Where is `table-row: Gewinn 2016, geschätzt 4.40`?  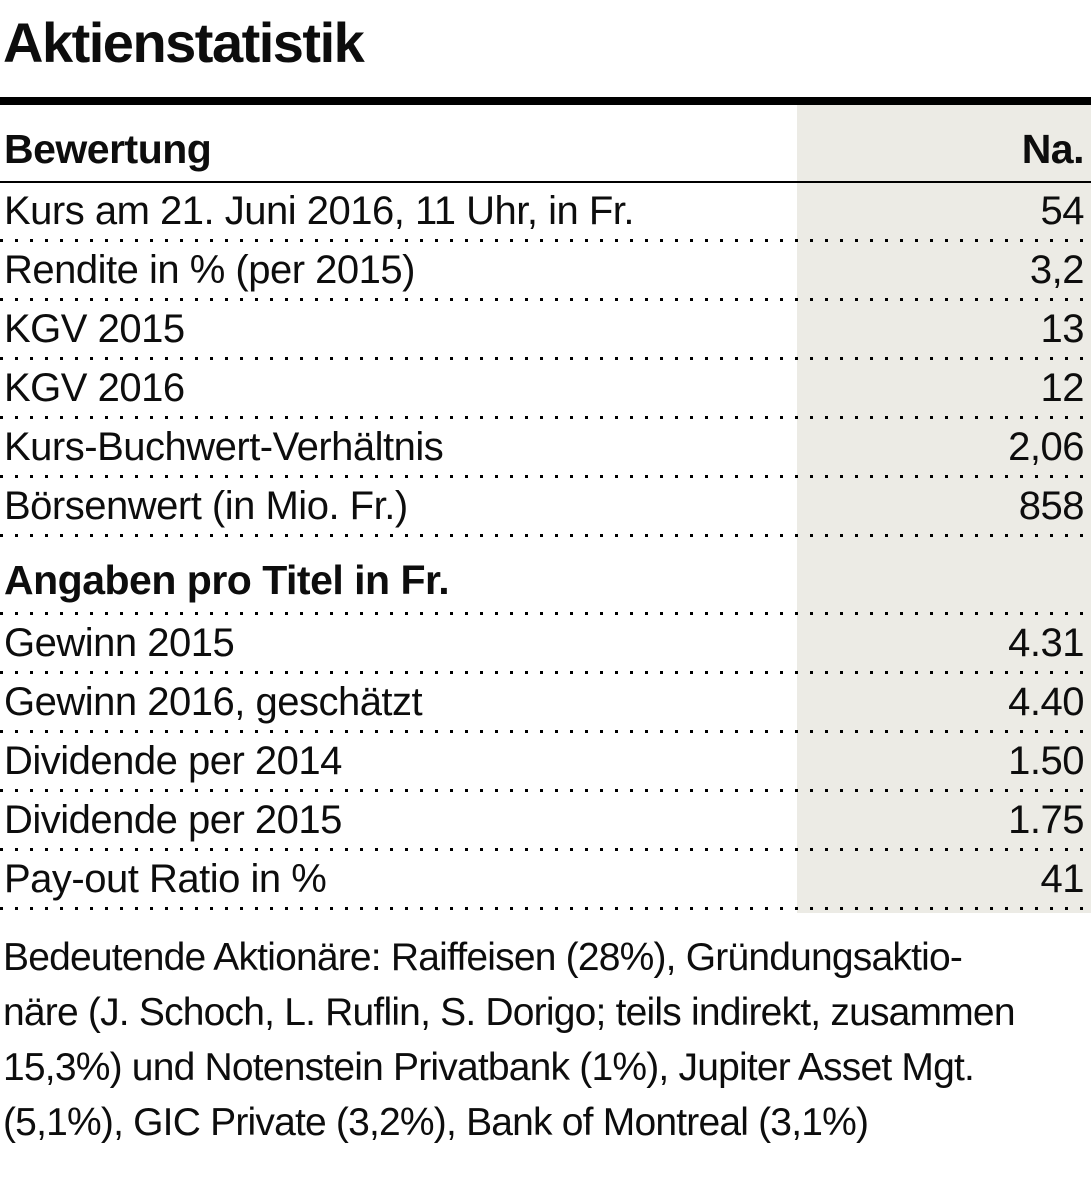 table-row: Gewinn 2016, geschätzt 4.40 is located at coordinates (545, 702).